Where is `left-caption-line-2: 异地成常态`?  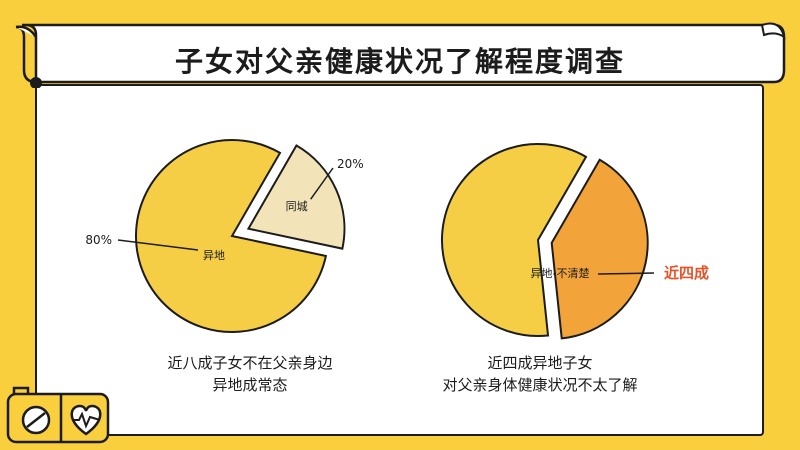
left-caption-line-2: 异地成常态 is located at coordinates (250, 385).